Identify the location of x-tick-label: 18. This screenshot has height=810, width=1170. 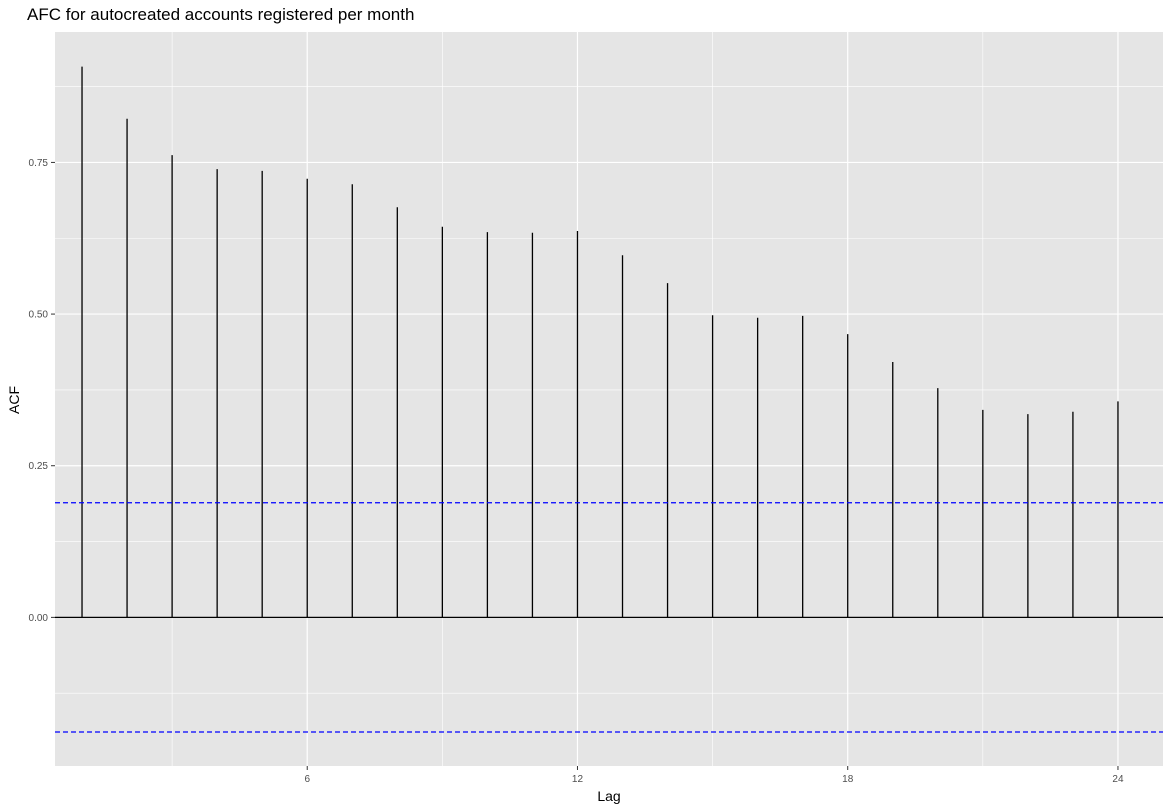
(848, 779).